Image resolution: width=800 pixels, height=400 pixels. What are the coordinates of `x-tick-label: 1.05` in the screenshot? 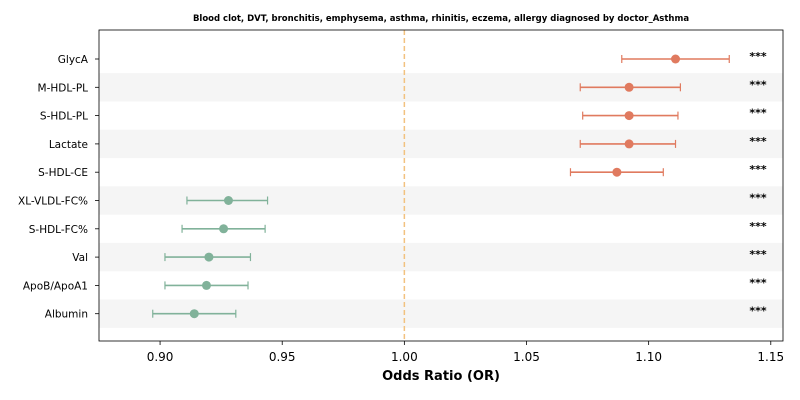 It's located at (526, 357).